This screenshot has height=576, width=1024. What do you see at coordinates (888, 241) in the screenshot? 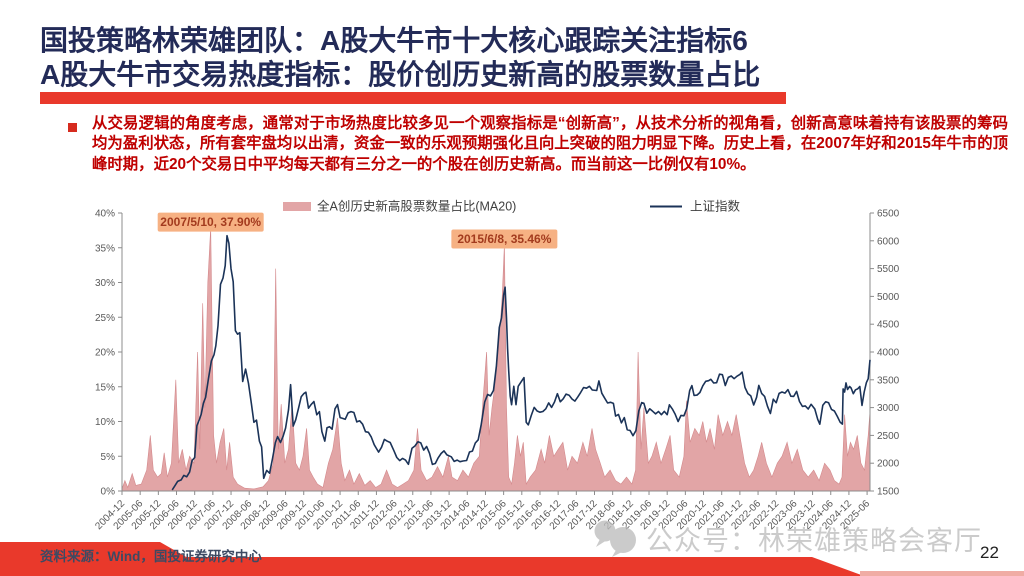
I see `right-axis-label: 6000` at bounding box center [888, 241].